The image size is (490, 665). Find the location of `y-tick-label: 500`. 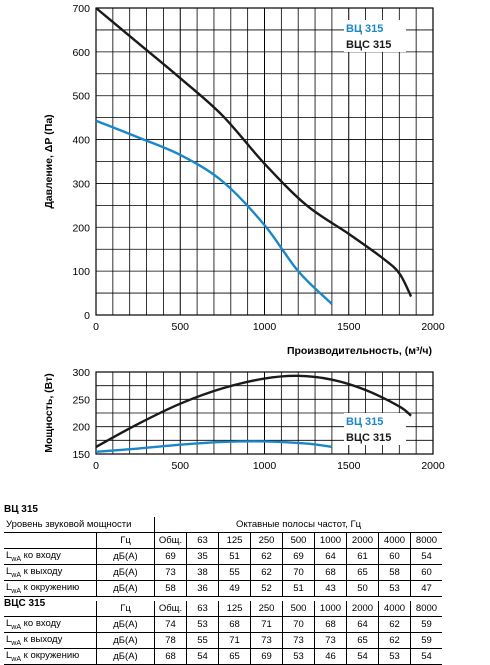

y-tick-label: 500 is located at coordinates (81, 97).